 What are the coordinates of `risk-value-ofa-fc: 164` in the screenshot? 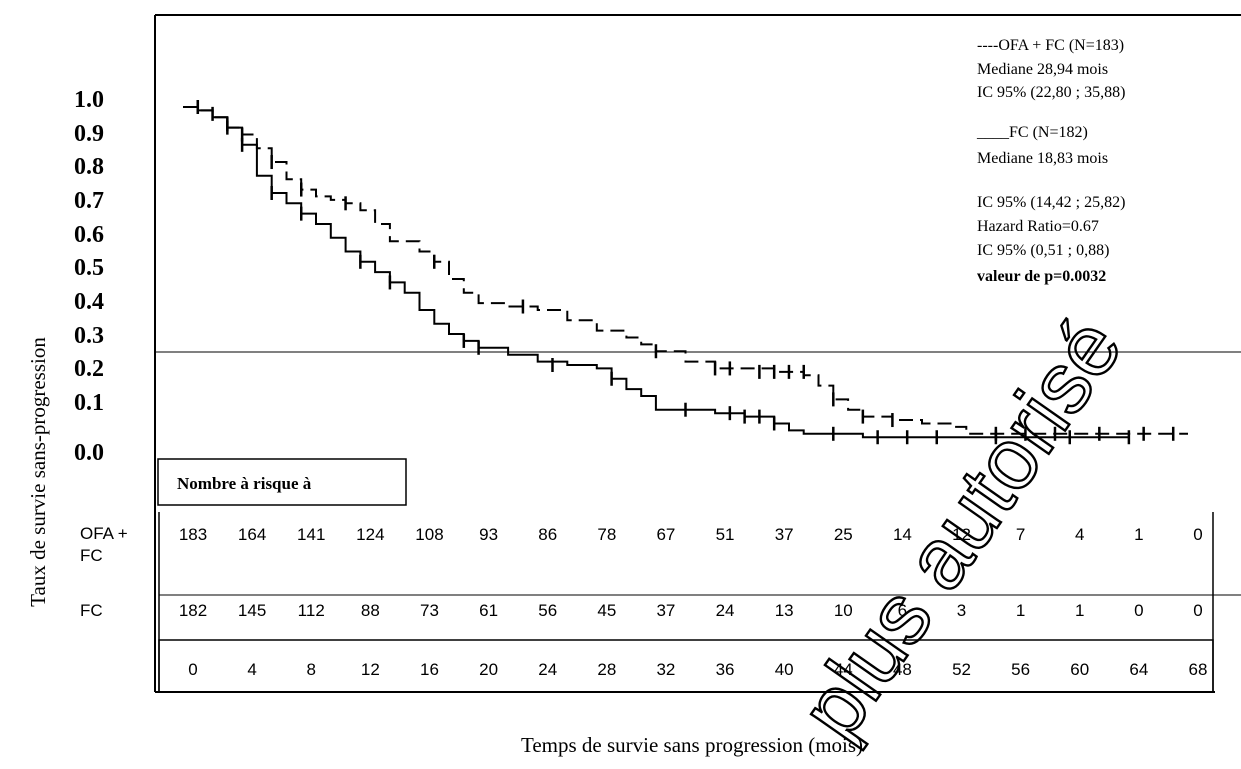 It's located at (252, 534).